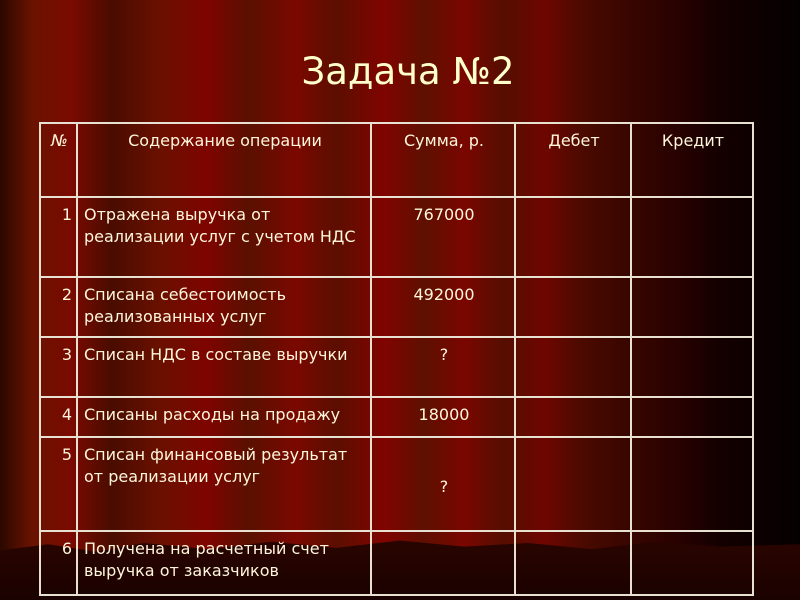 The height and width of the screenshot is (600, 800). I want to click on row-operation: Списан НДС в составе выручки, so click(224, 367).